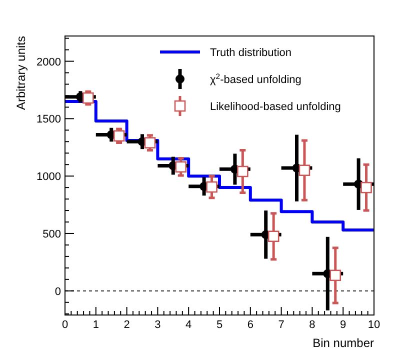  What do you see at coordinates (275, 107) in the screenshot?
I see `legend-label: Likelihood-based unfolding` at bounding box center [275, 107].